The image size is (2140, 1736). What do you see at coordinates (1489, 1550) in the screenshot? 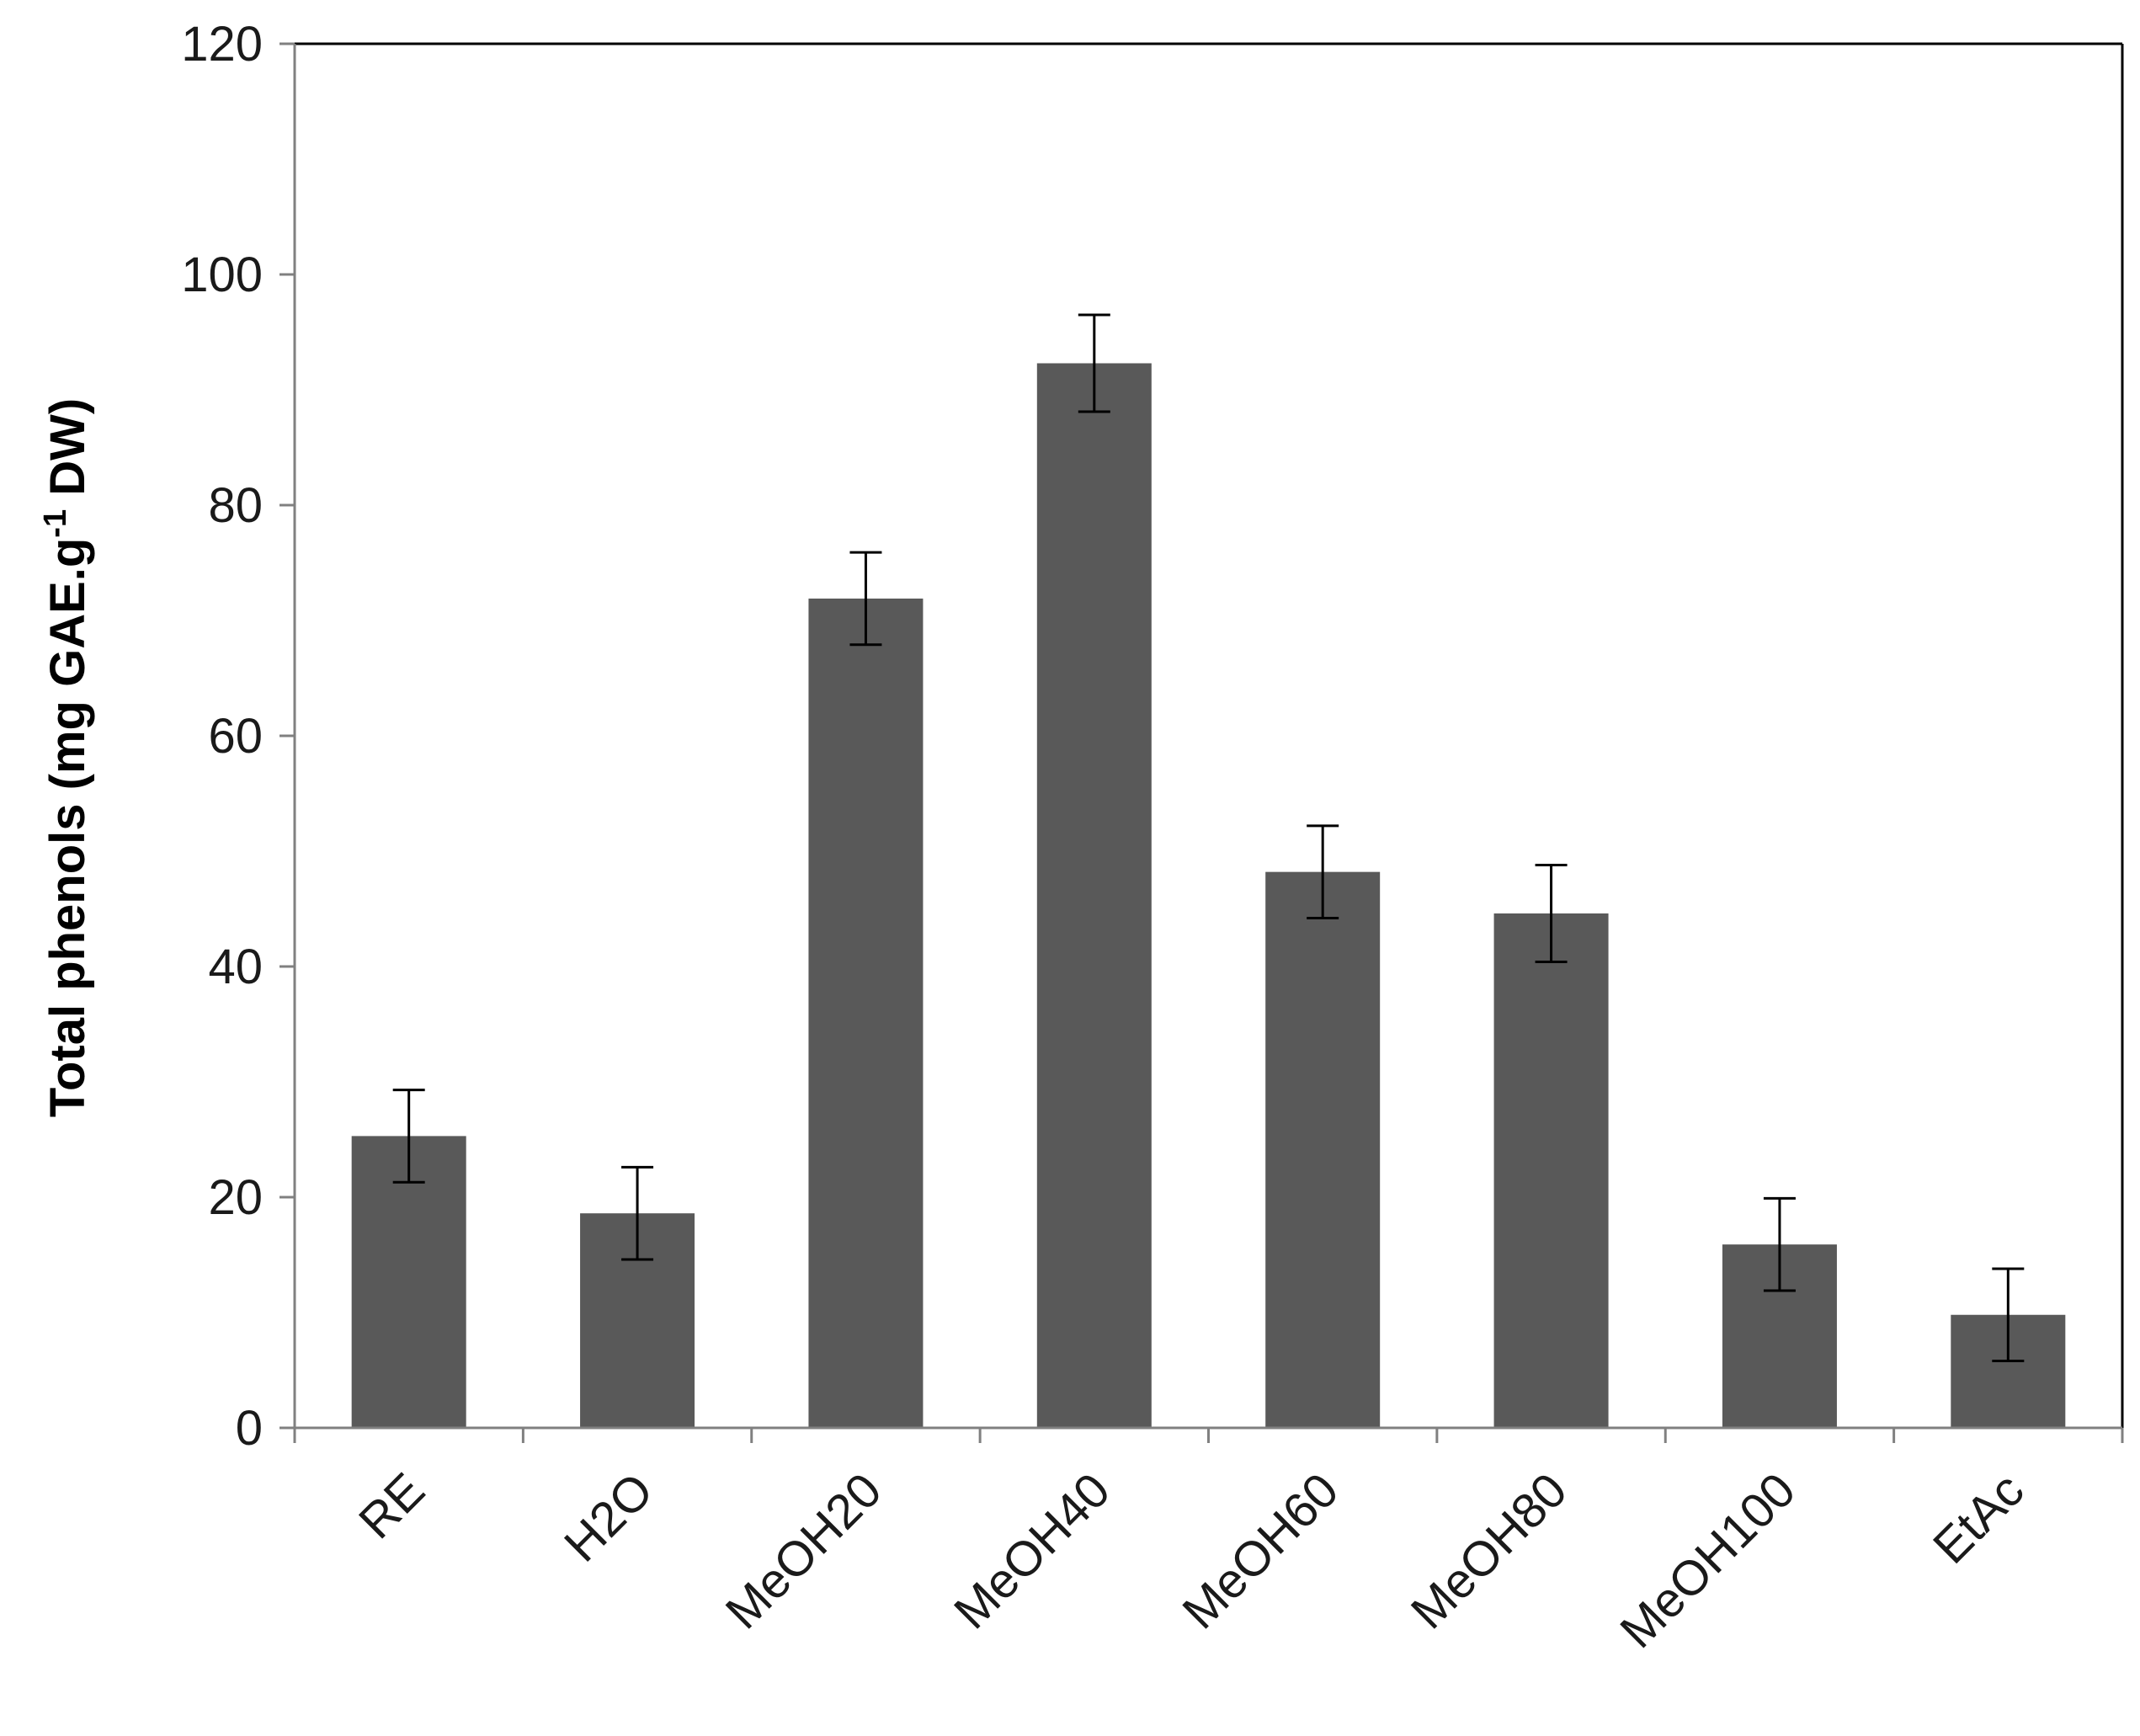
I see `x-tick-label: MeOH80` at bounding box center [1489, 1550].